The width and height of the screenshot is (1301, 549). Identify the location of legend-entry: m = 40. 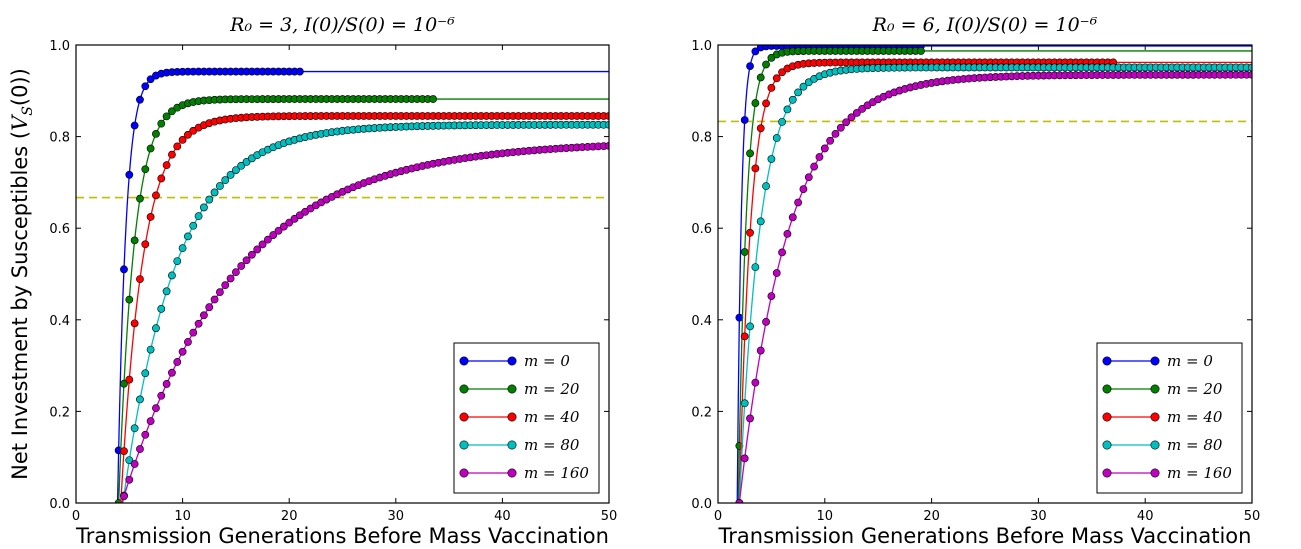
(519, 417).